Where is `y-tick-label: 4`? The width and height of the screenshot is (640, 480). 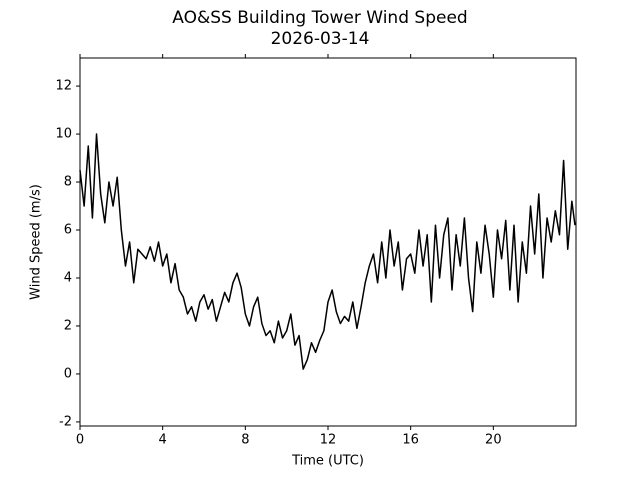 y-tick-label: 4 is located at coordinates (68, 277).